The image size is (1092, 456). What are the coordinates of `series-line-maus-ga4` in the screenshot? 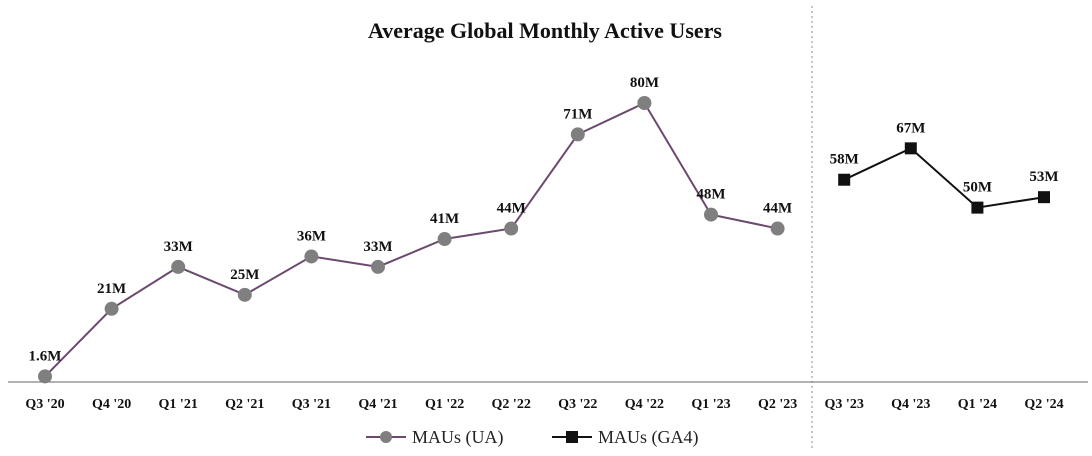 It's located at (944, 178).